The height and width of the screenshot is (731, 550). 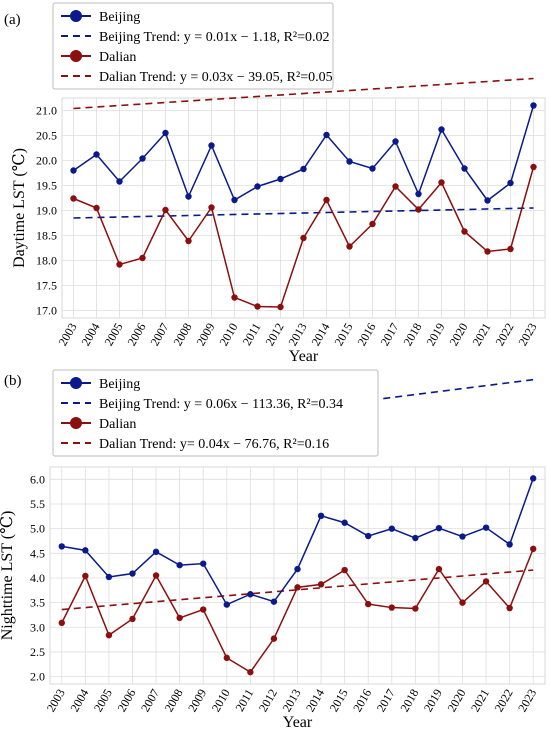 I want to click on x-tick-label: 2022, so click(x=504, y=701).